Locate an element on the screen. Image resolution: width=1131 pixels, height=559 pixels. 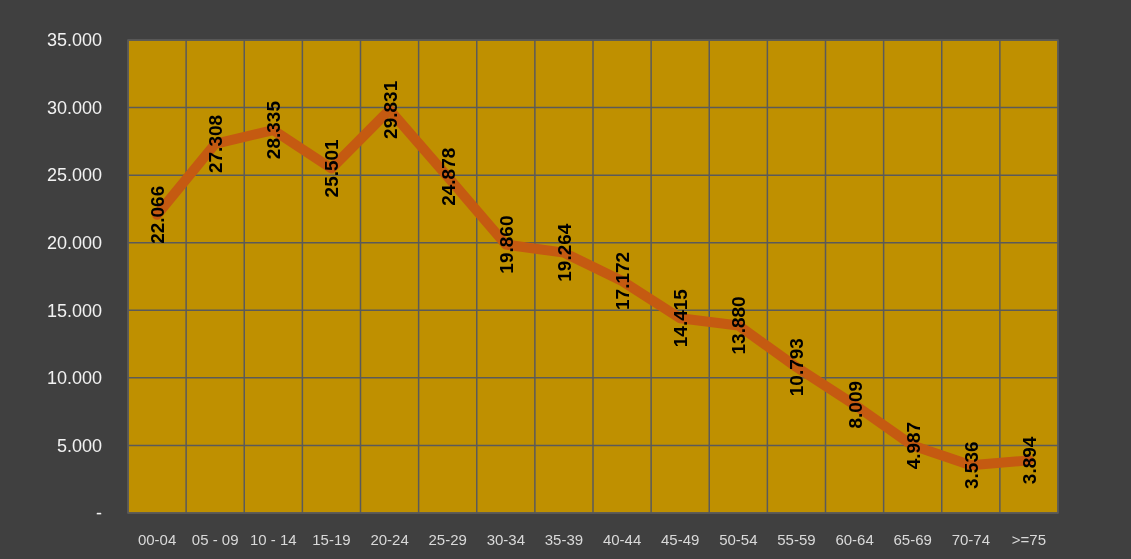
data-label: 3.894 is located at coordinates (1029, 460).